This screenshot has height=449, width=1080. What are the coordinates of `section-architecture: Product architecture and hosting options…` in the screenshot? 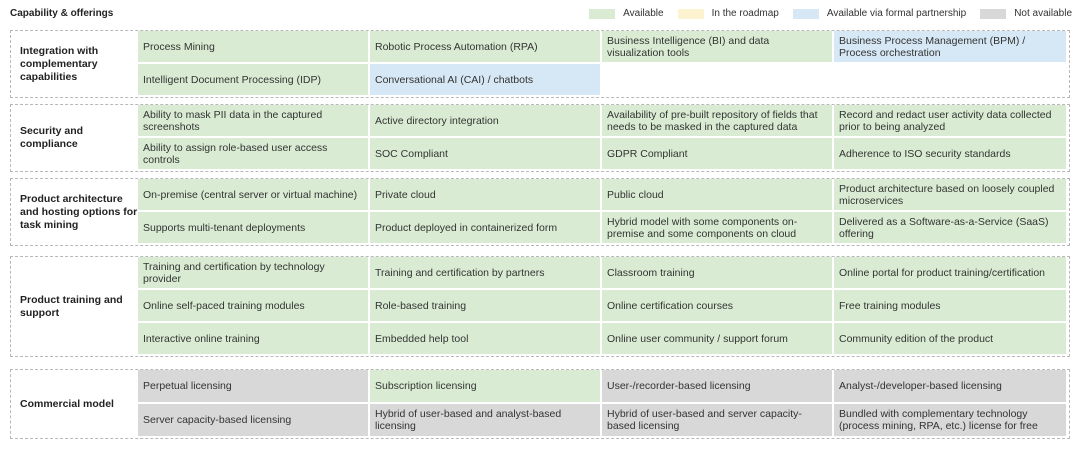 It's located at (540, 212).